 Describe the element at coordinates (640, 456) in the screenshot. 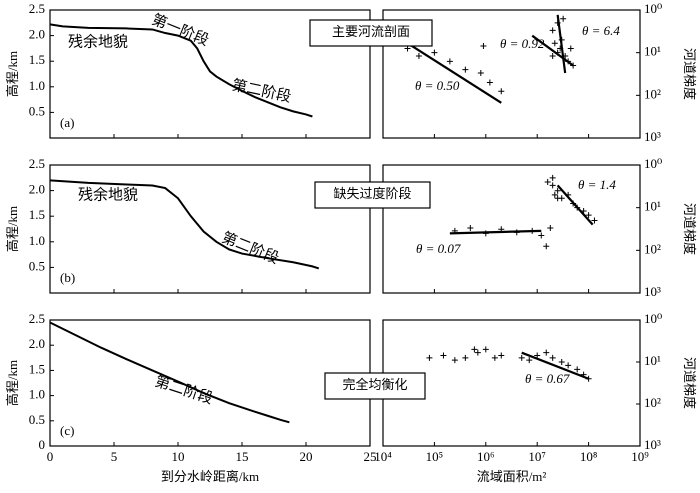

I see `x-tick-label: 10⁹` at that location.